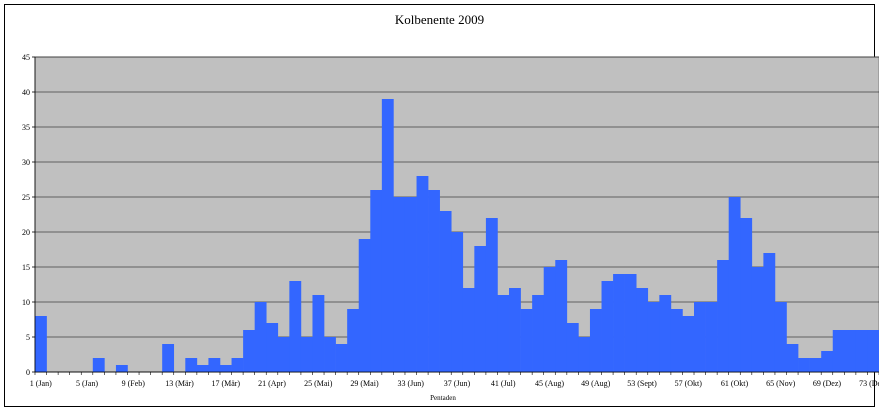 This screenshot has width=879, height=412. Describe the element at coordinates (411, 383) in the screenshot. I see `x-tick-label: 33 (Jun)` at that location.